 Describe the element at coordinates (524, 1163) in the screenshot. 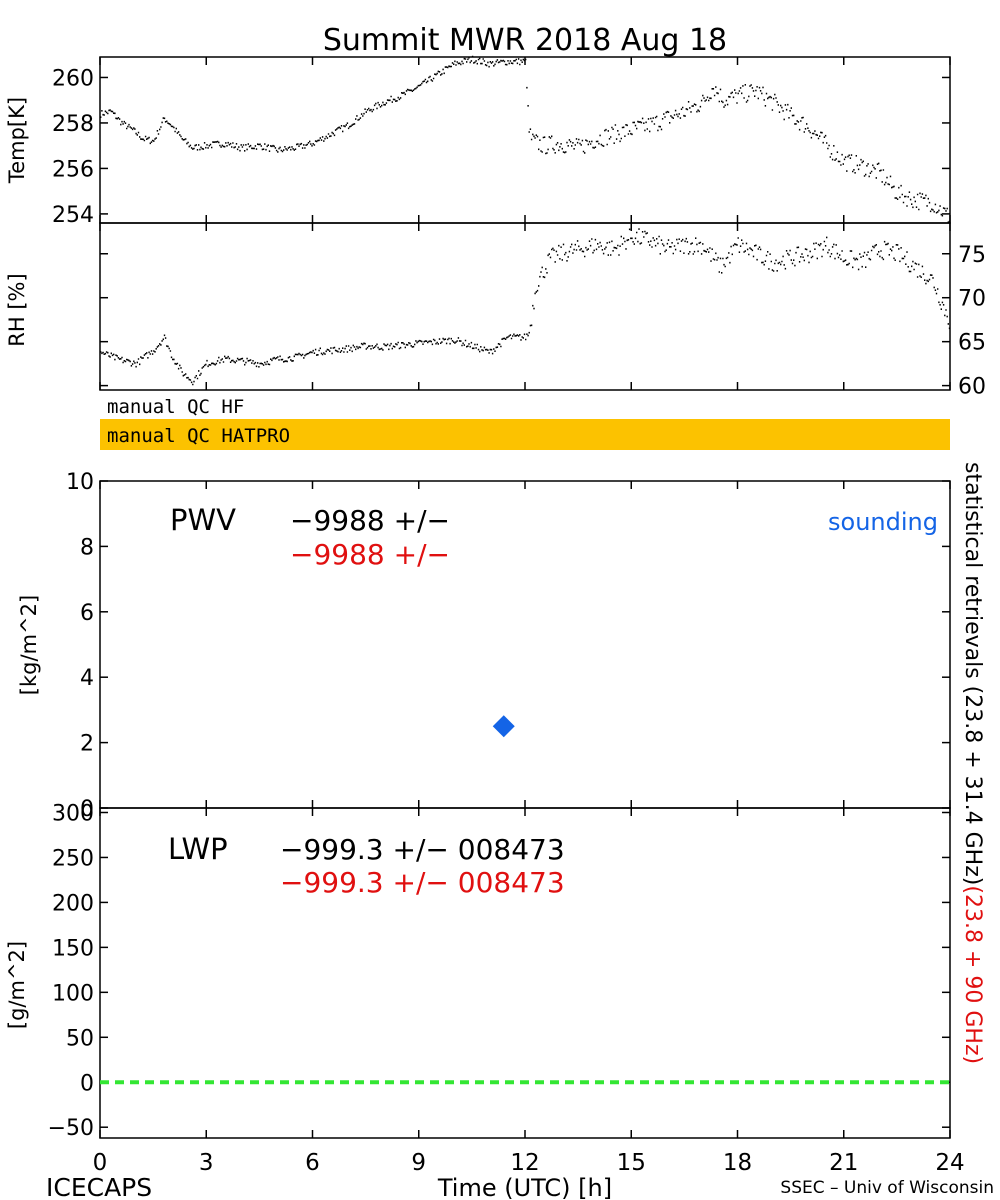

I see `x-tick-label: 12` at that location.